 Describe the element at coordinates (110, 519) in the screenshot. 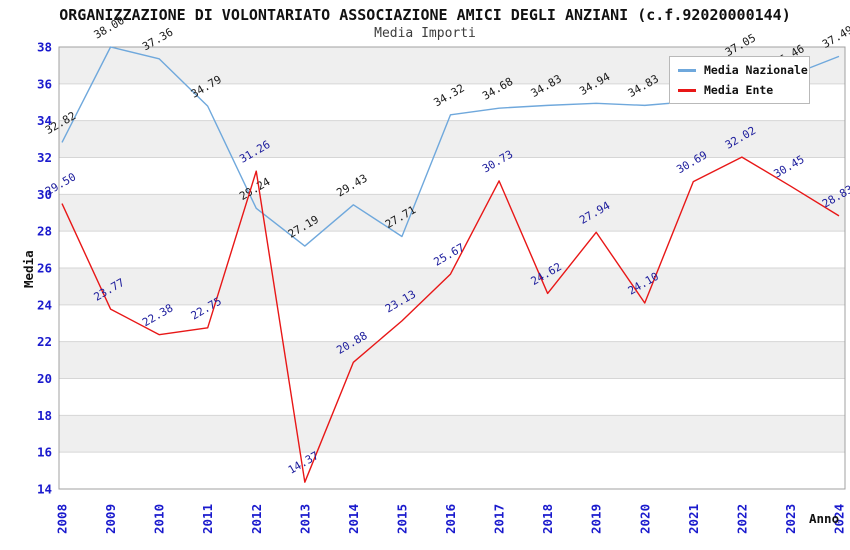

I see `x-tick-label: 2009` at that location.